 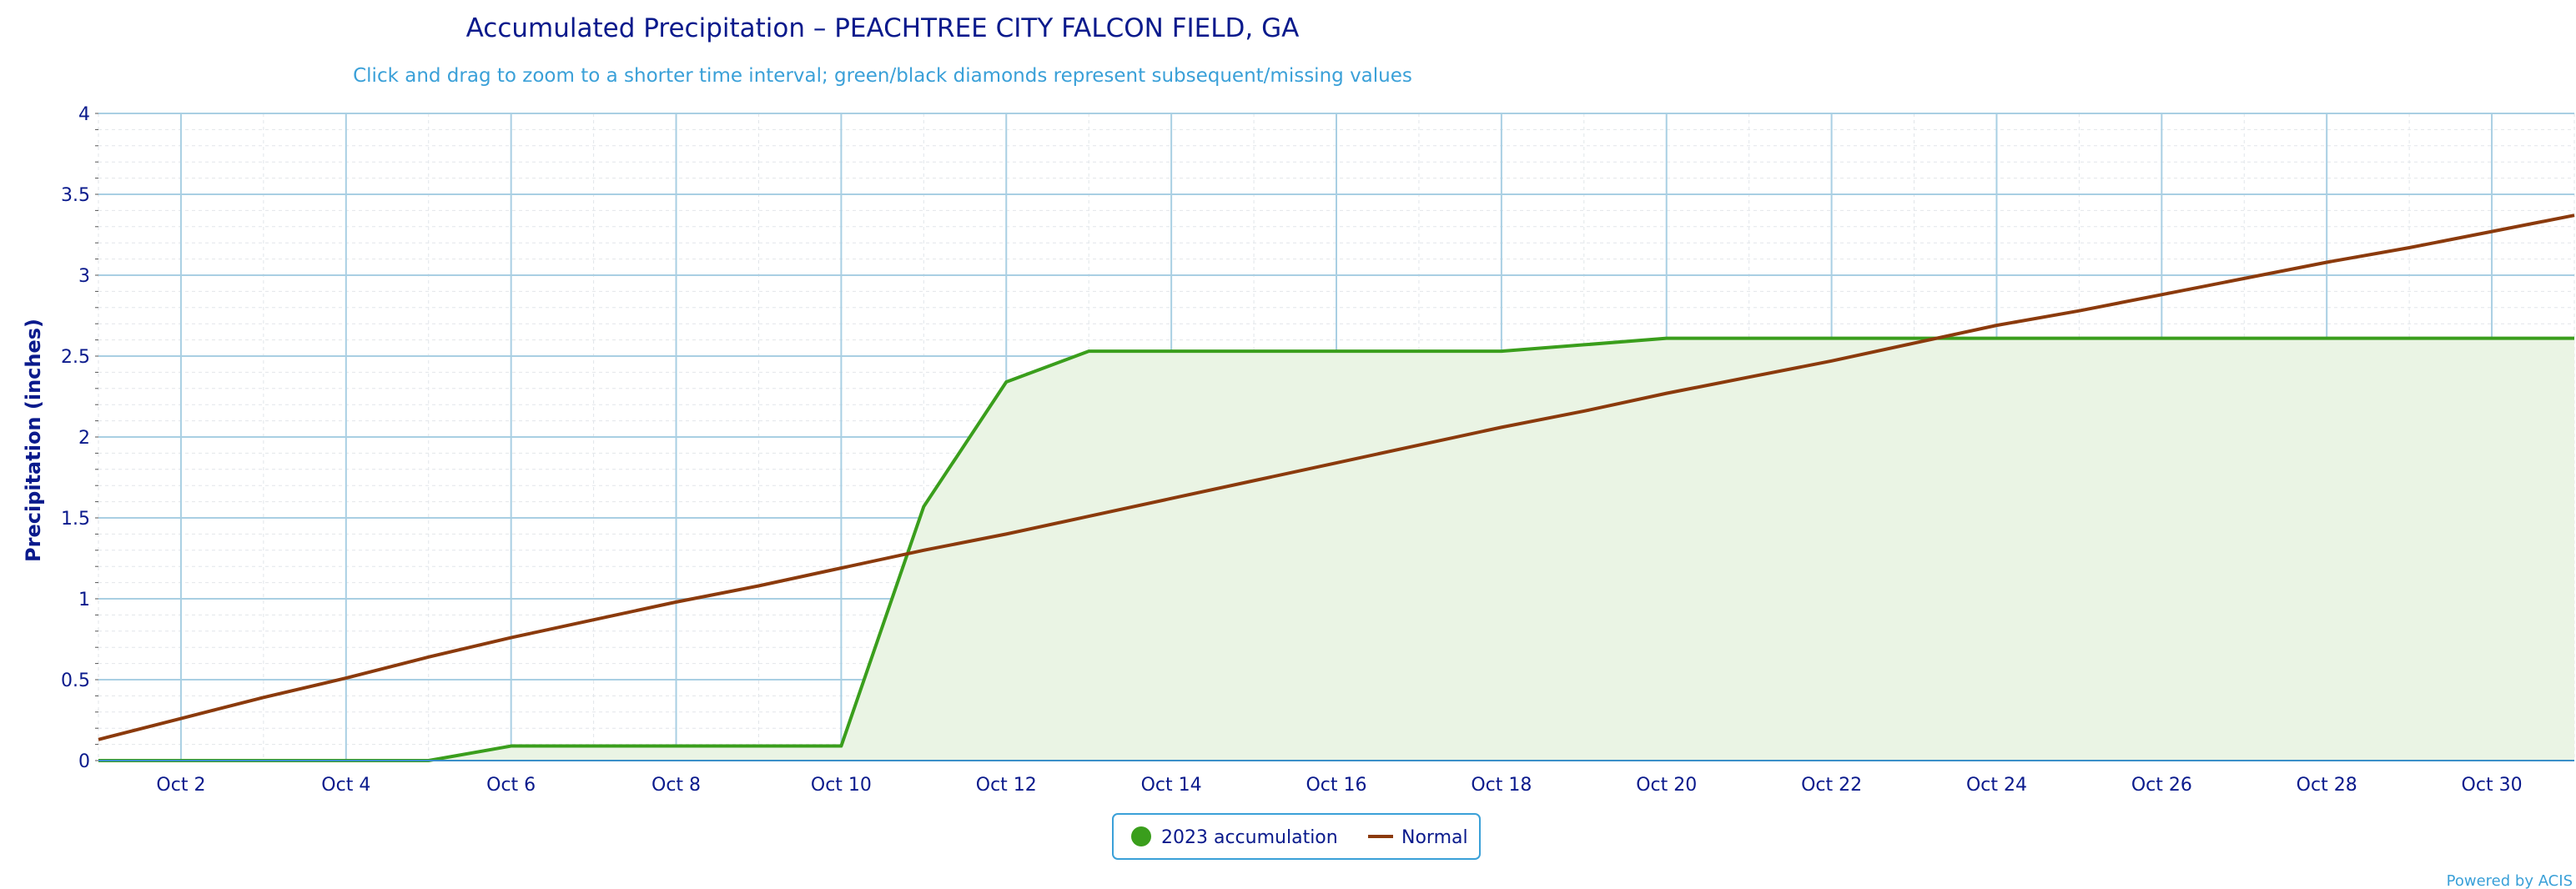 I want to click on y-tick-label: 0.5, so click(x=75, y=681).